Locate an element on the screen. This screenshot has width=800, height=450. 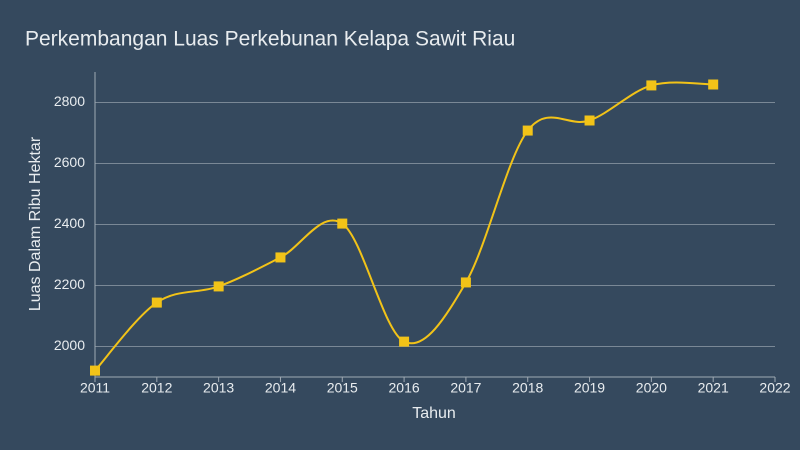
y-axis-label: Luas Dalam Ribu Hektar is located at coordinates (35, 223).